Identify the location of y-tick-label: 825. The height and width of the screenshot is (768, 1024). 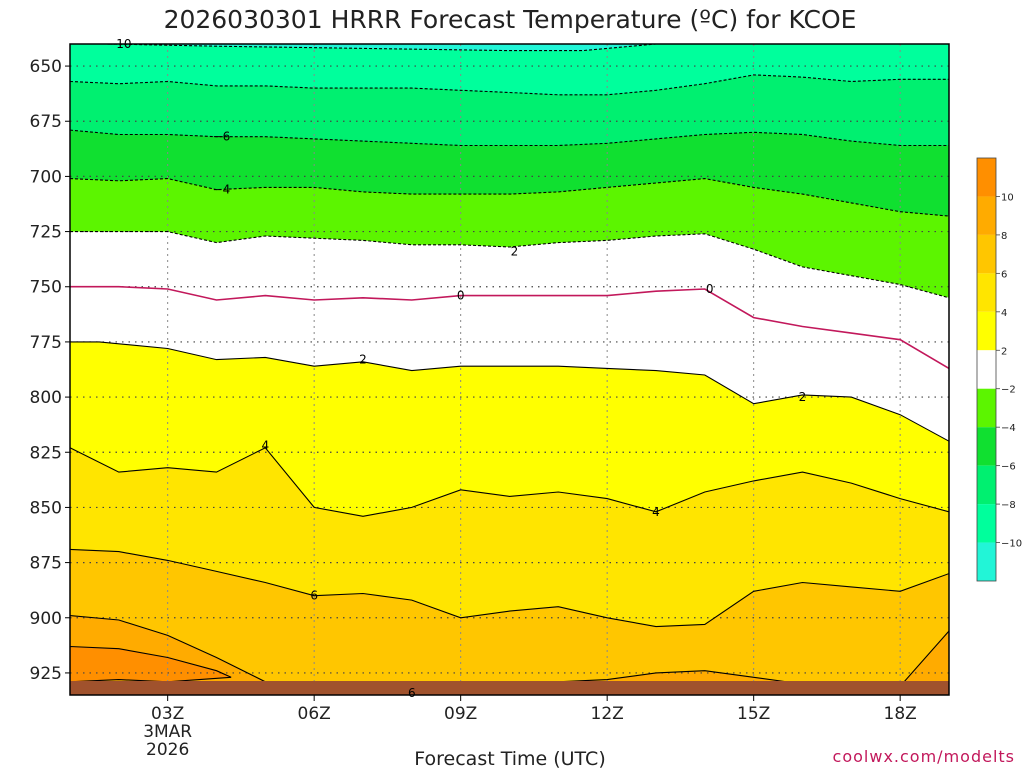
(46, 453).